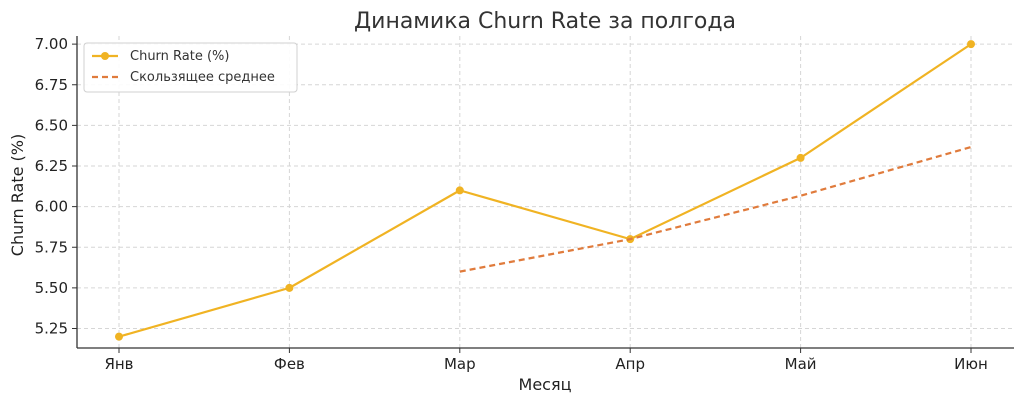 This screenshot has width=1024, height=403. I want to click on legend-label-moving-average: Скользящее среднее, so click(202, 77).